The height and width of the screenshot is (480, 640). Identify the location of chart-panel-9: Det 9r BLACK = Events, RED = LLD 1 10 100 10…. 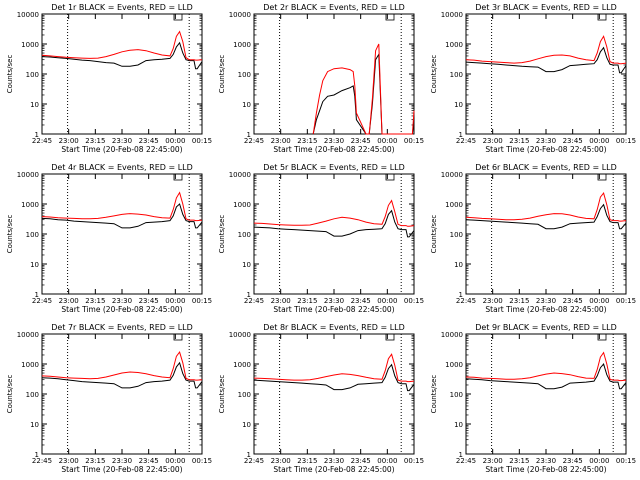
(533, 398).